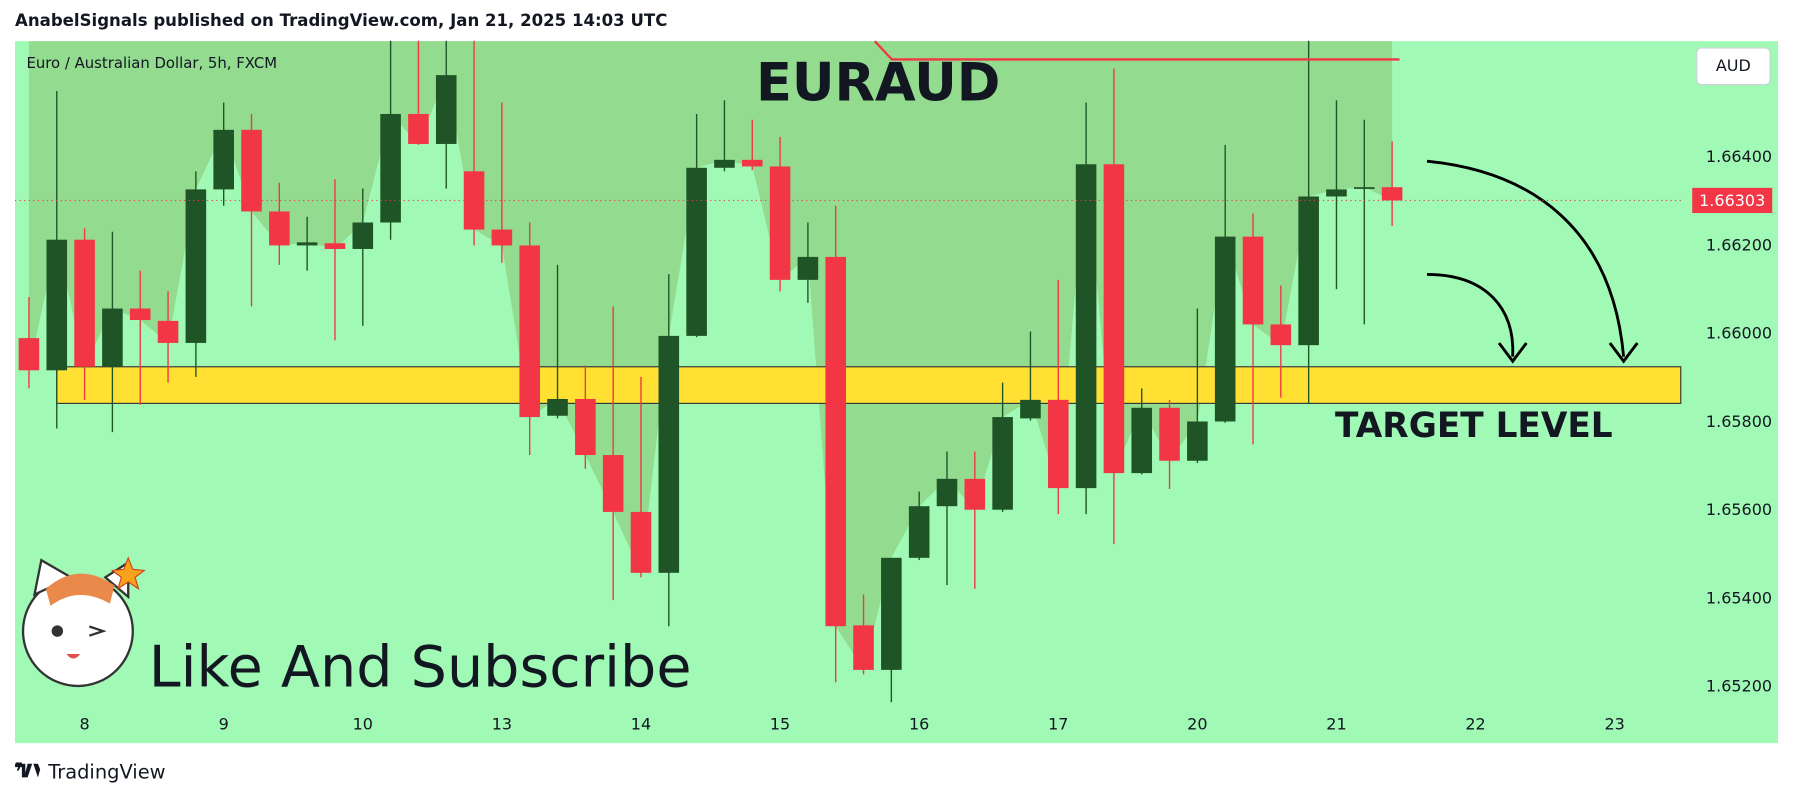 The width and height of the screenshot is (1793, 798). I want to click on target-zone, so click(869, 385).